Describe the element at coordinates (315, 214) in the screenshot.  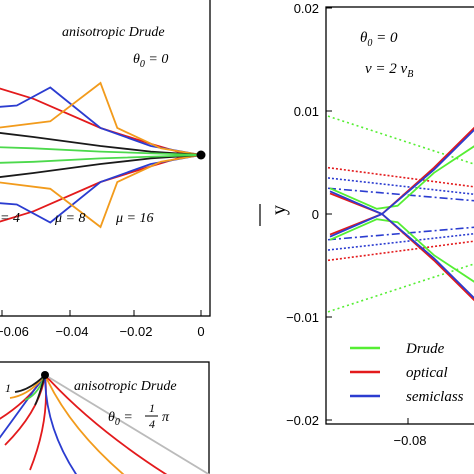
I see `y-tick-label: 0` at that location.